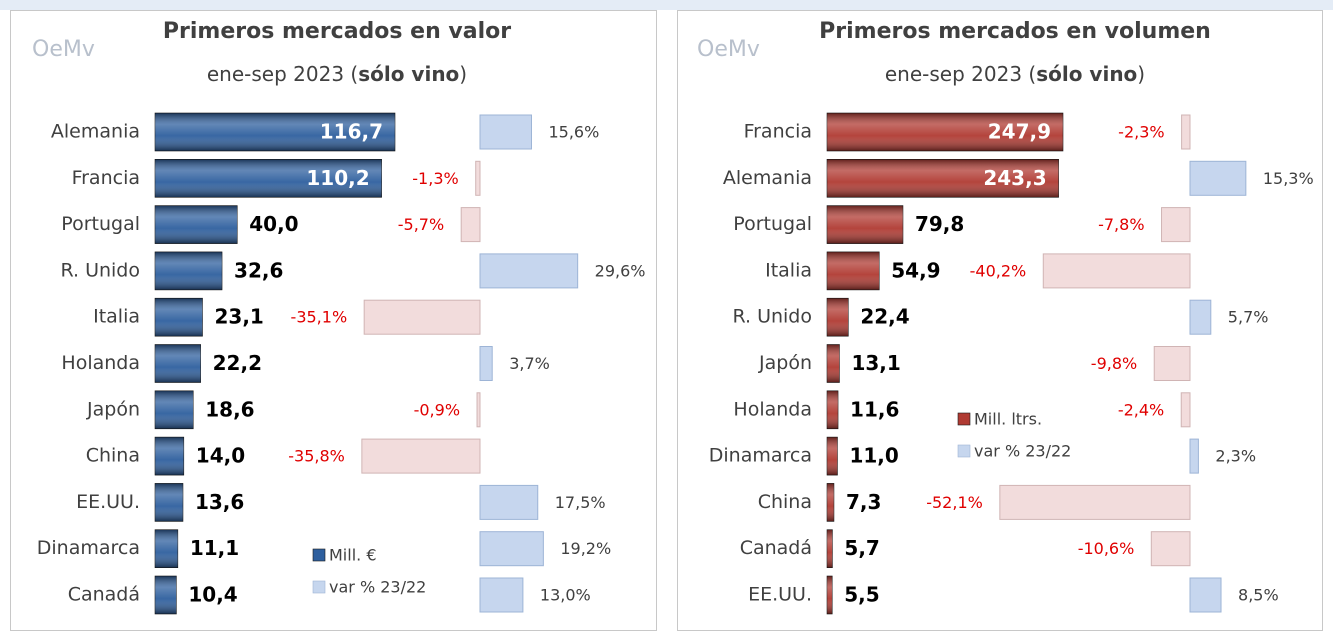 This screenshot has width=1333, height=632. Describe the element at coordinates (580, 502) in the screenshot. I see `var-label: 17,5%` at that location.